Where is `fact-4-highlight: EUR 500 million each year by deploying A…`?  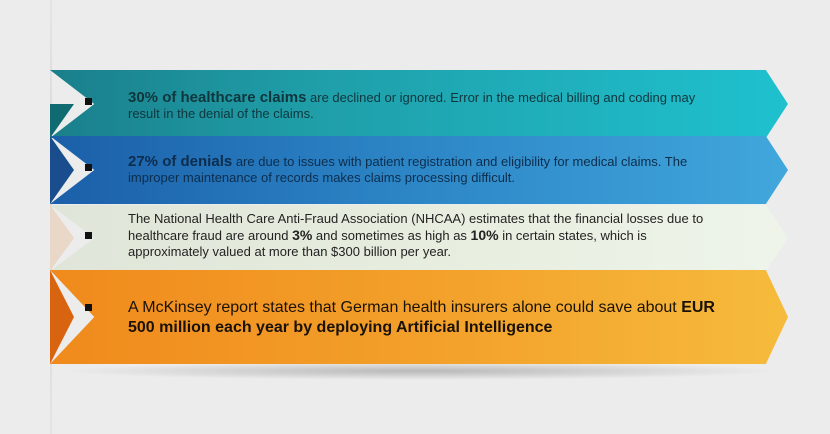
fact-4-highlight: EUR 500 million each year by deploying A… is located at coordinates (421, 317).